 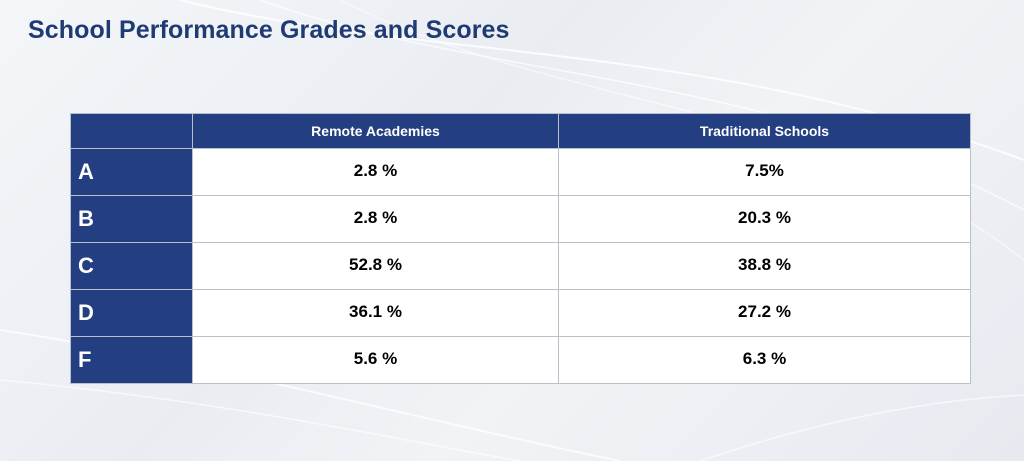 I want to click on table-header-row: Remote Academies Traditional Schools, so click(x=520, y=131).